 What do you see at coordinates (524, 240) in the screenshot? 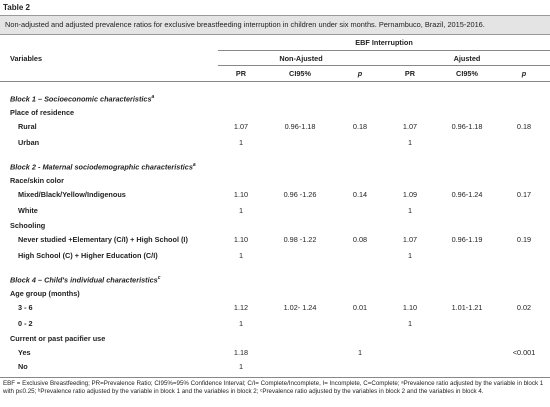
I see `cell: 0.19` at bounding box center [524, 240].